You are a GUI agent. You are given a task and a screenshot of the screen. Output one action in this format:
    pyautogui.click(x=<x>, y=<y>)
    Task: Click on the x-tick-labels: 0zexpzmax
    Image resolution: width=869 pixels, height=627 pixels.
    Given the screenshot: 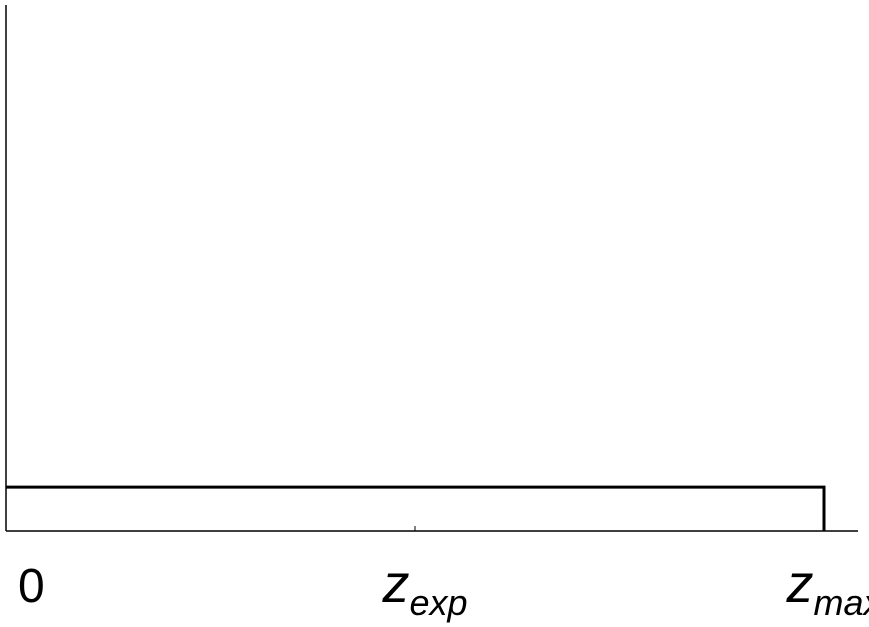 What is the action you would take?
    pyautogui.click(x=443, y=588)
    